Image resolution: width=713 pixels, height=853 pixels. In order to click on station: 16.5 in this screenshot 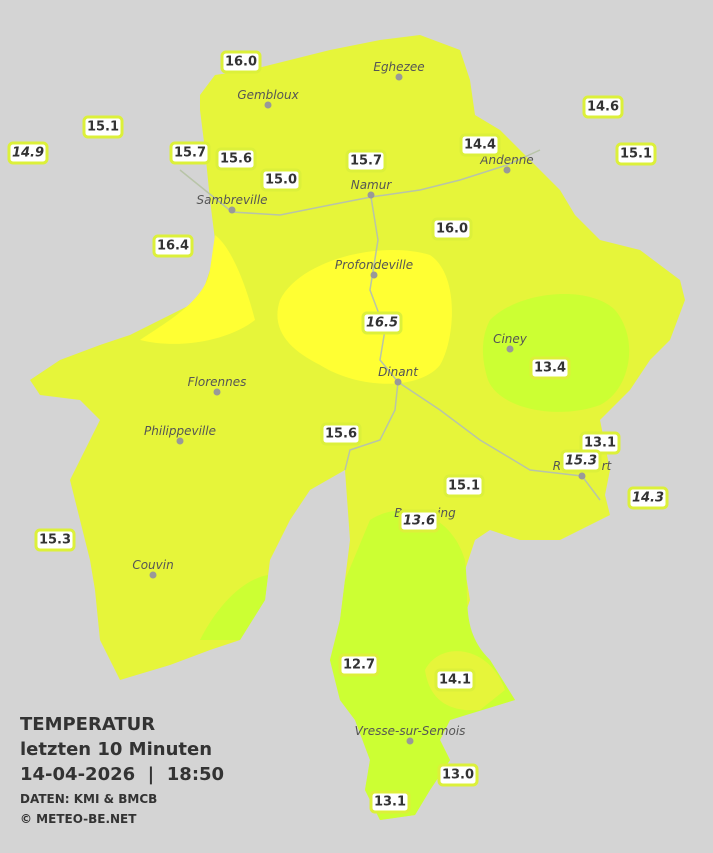, I will do `click(382, 323)`.